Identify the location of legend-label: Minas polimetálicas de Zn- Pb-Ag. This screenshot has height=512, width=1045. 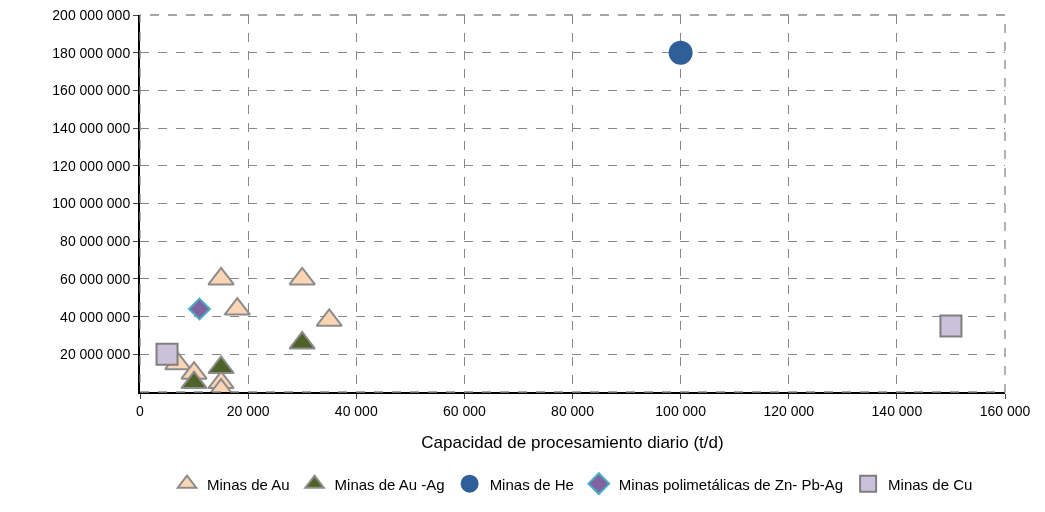
(731, 484).